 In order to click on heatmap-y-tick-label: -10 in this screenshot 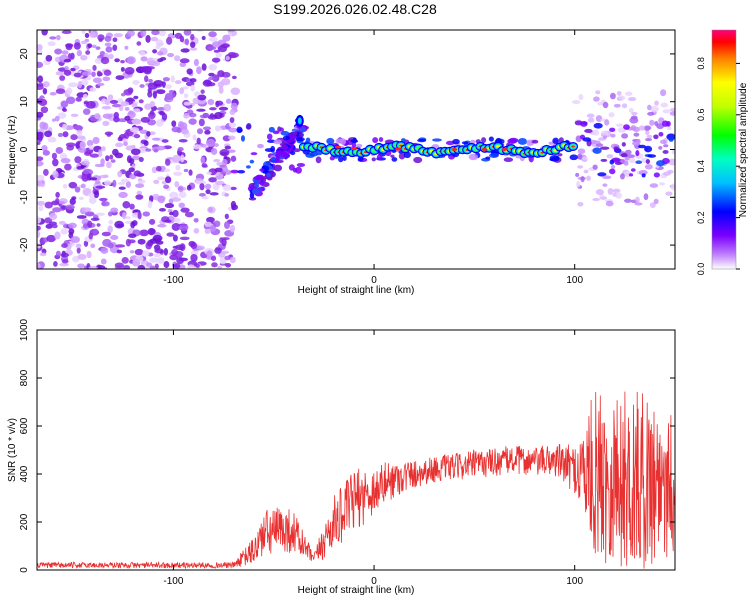, I will do `click(24, 197)`.